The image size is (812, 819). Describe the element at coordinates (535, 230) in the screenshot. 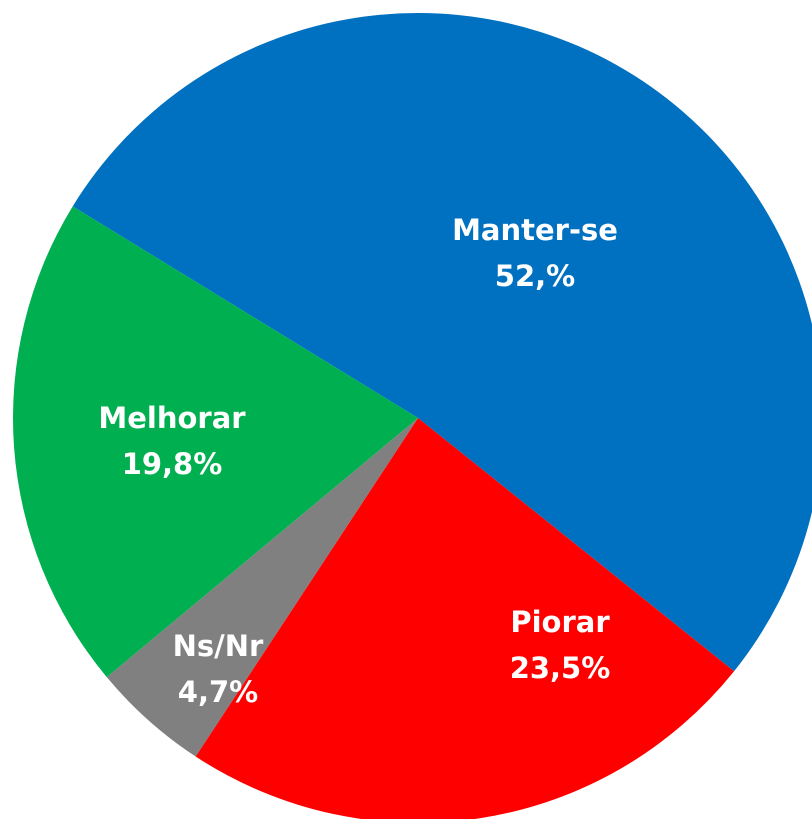

I see `slice-label: Manter-se` at that location.